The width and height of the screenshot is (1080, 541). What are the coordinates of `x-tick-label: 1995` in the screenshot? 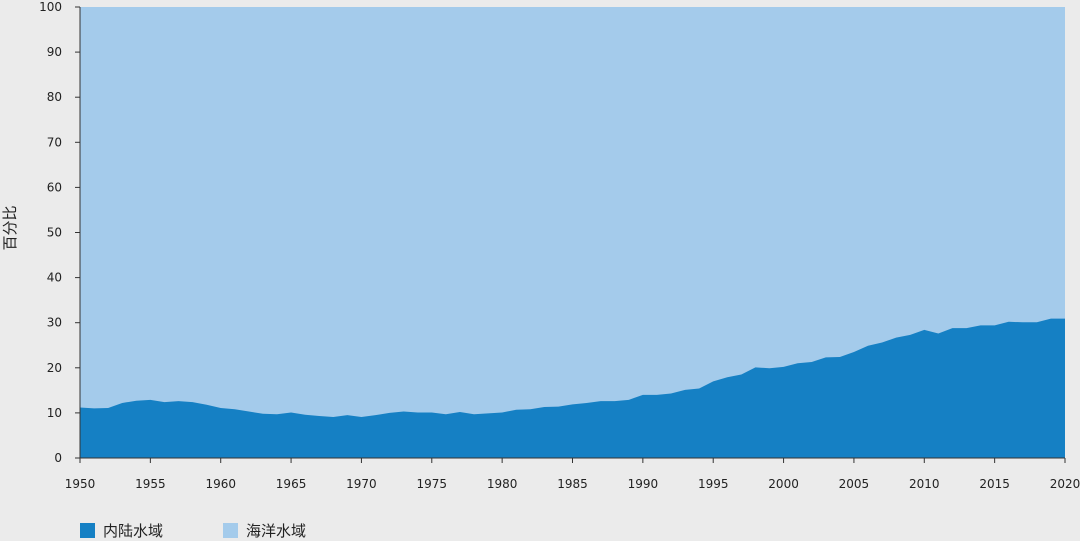 It's located at (713, 484).